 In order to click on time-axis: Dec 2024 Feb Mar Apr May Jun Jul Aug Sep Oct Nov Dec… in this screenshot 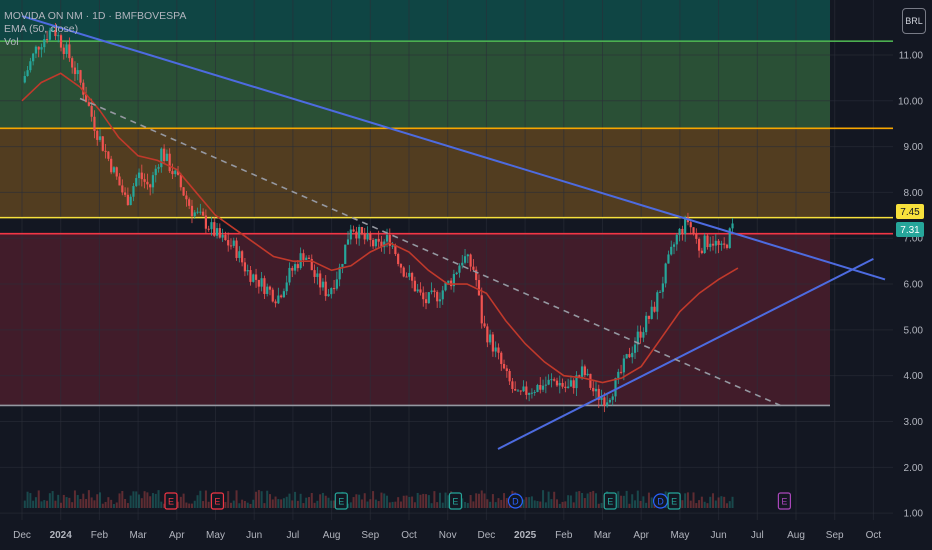, I will do `click(466, 535)`.